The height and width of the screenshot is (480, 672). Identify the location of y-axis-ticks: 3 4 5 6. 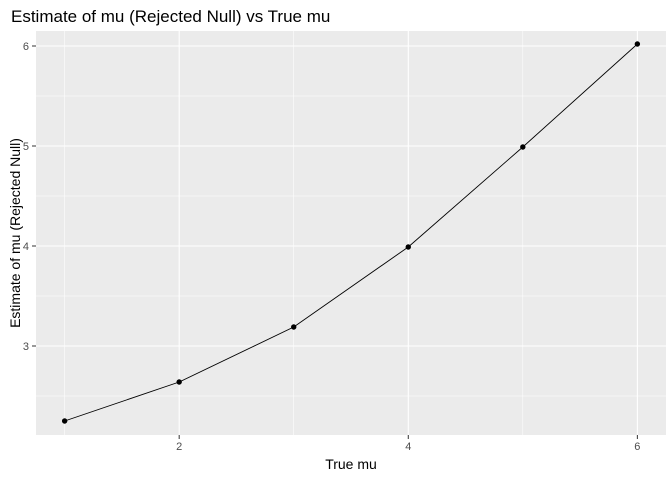
(29, 197).